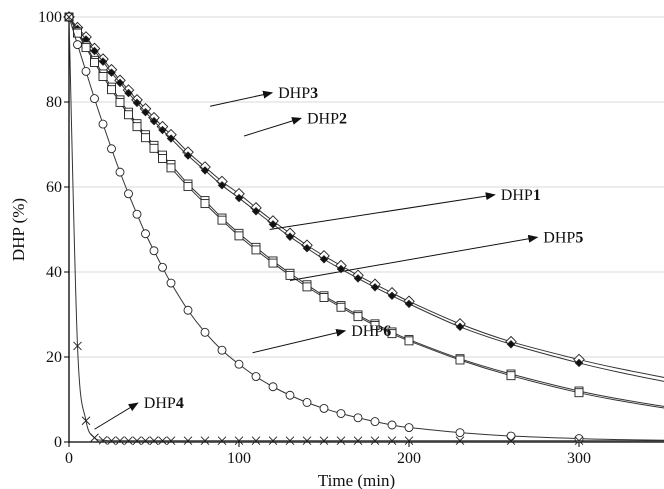 This screenshot has width=664, height=489. I want to click on annotation-arrow-dhp3, so click(241, 98).